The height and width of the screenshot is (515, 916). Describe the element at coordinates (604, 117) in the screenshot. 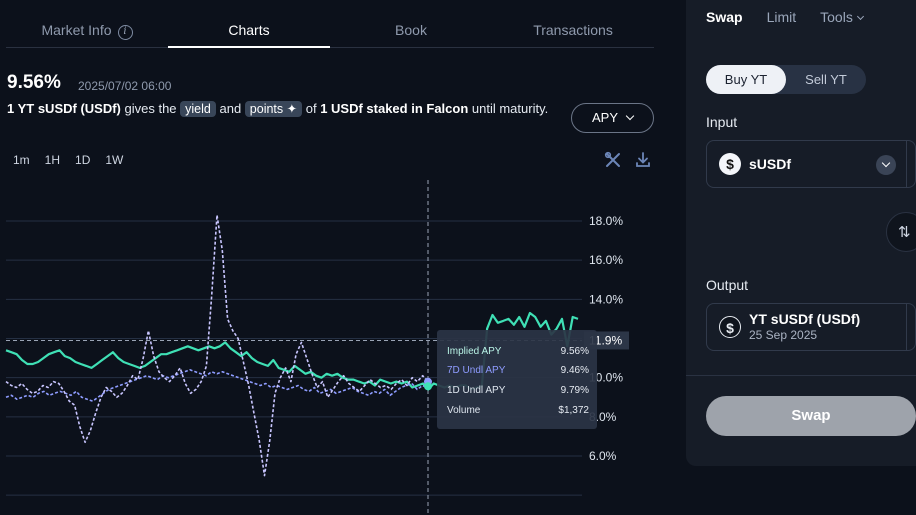

I see `apy-select-label: APY` at that location.